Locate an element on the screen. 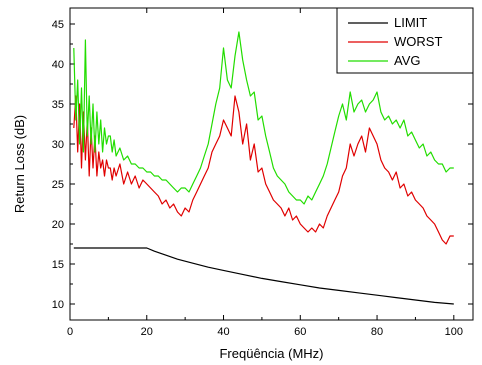  x-axis-title: Freqüência (MHz) is located at coordinates (271, 353).